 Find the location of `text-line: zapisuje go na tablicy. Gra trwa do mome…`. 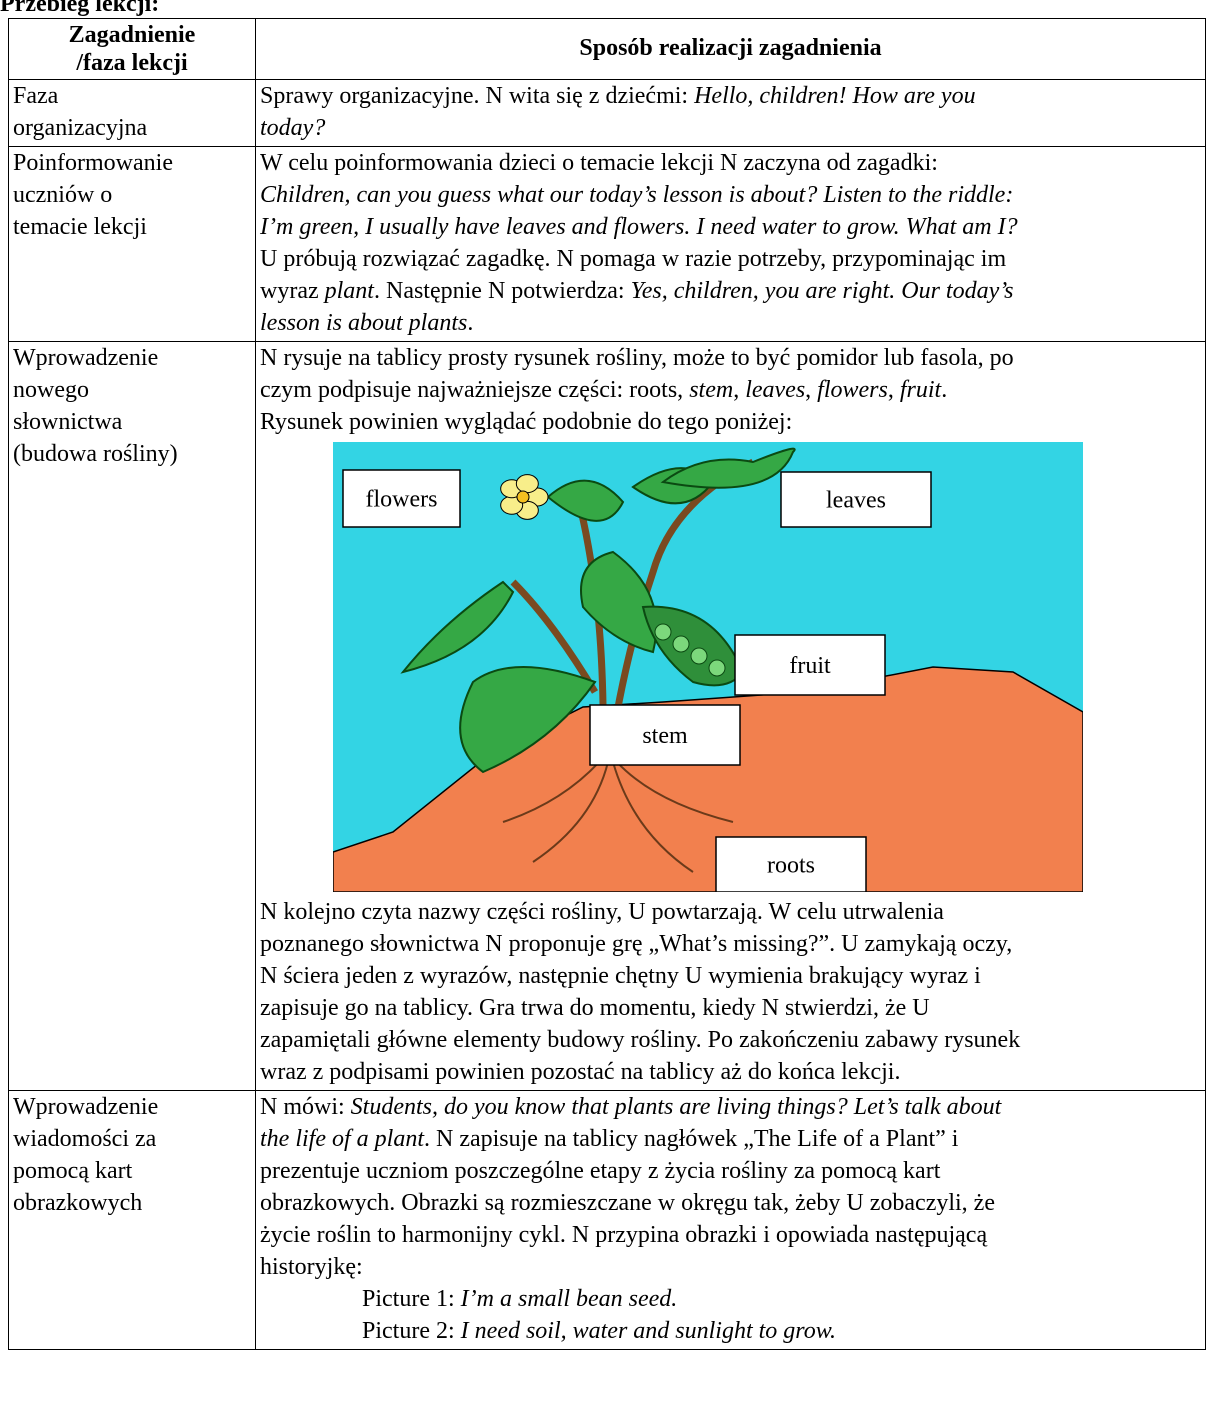

text-line: zapisuje go na tablicy. Gra trwa do mome… is located at coordinates (730, 1008).